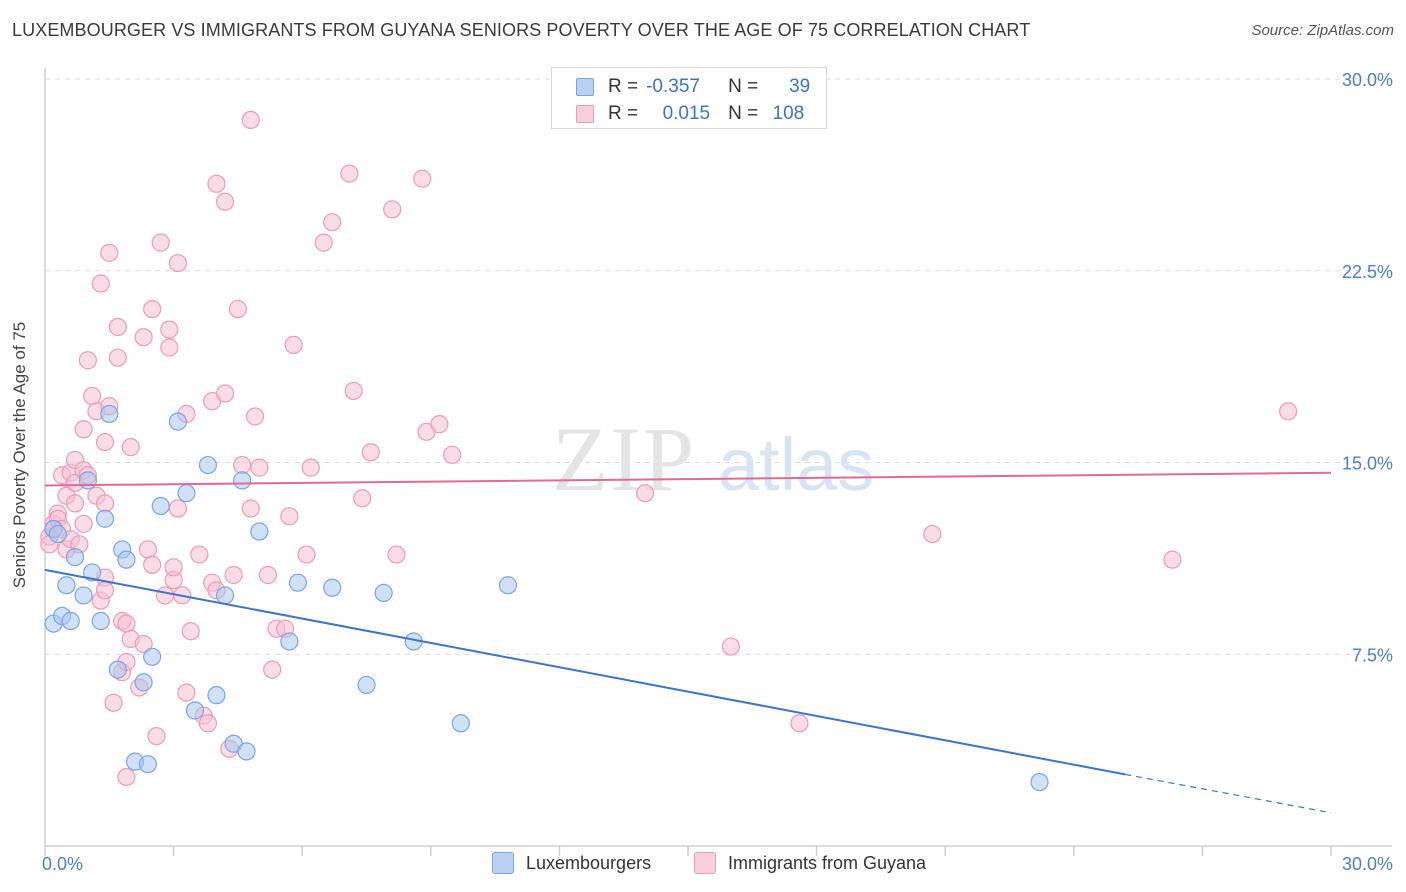  Describe the element at coordinates (624, 459) in the screenshot. I see `watermark-zip: ZIP` at that location.